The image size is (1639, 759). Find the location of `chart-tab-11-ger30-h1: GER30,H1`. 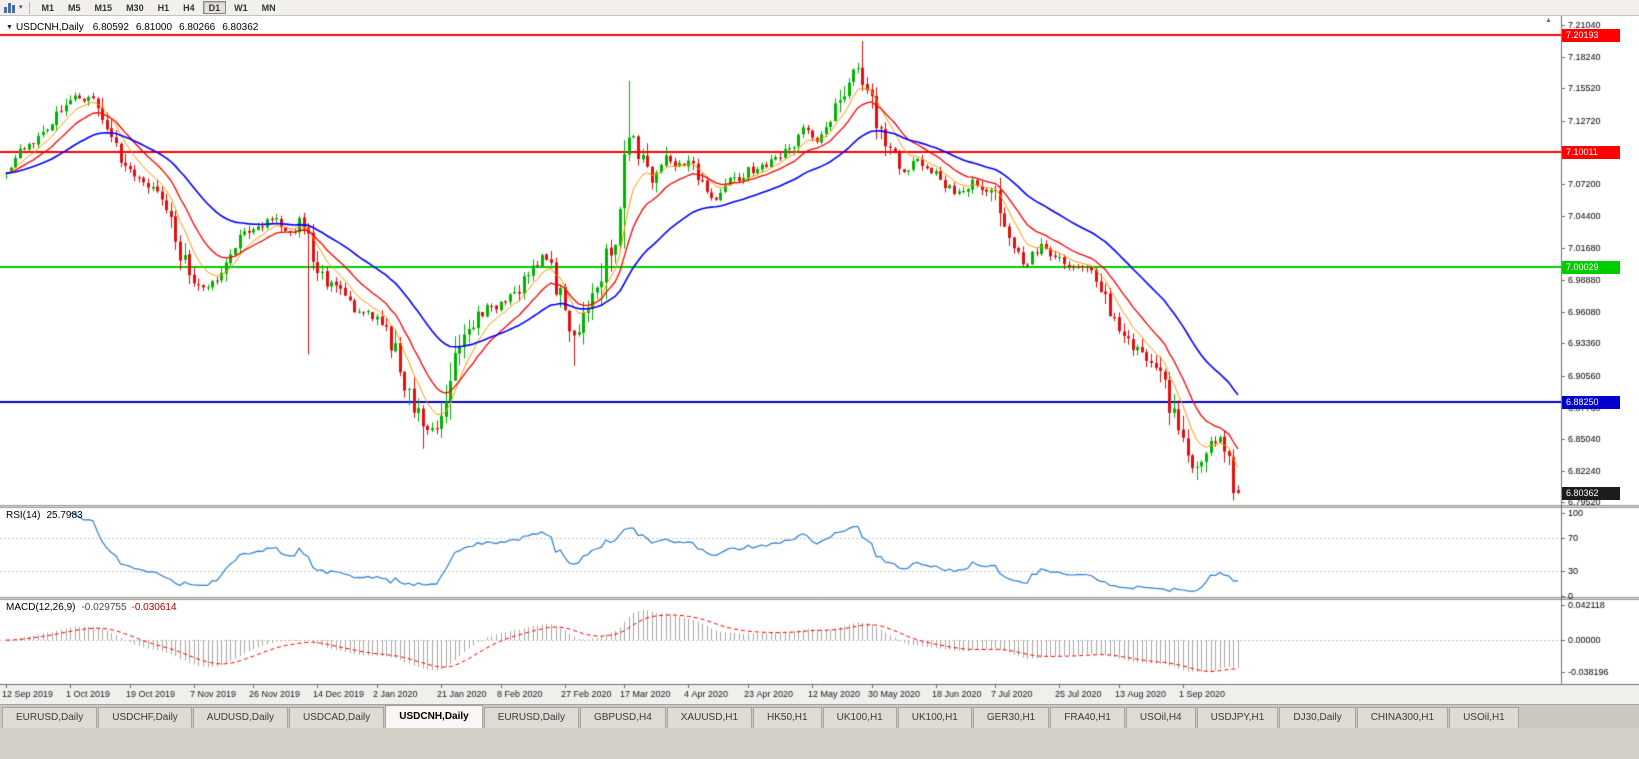

chart-tab-11-ger30-h1: GER30,H1 is located at coordinates (1011, 717).